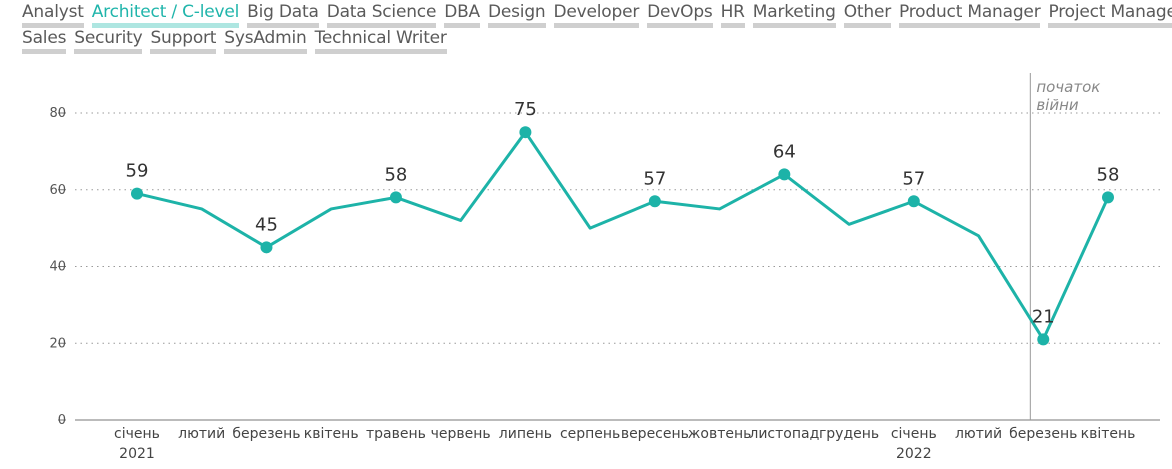 This screenshot has height=469, width=1172. Describe the element at coordinates (44, 41) in the screenshot. I see `filter-sales: Sales` at that location.